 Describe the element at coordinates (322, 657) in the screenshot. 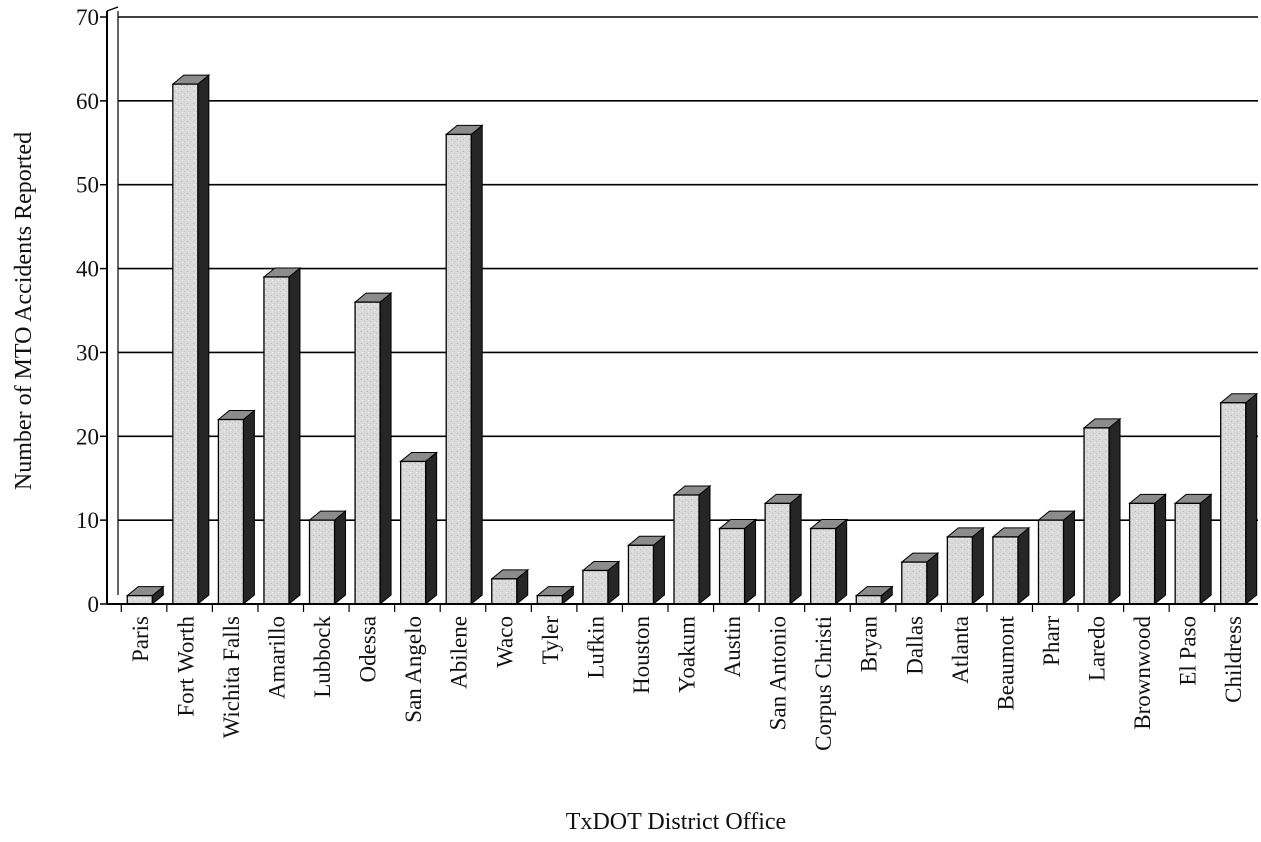

I see `x-tick-label: Lubbock` at that location.